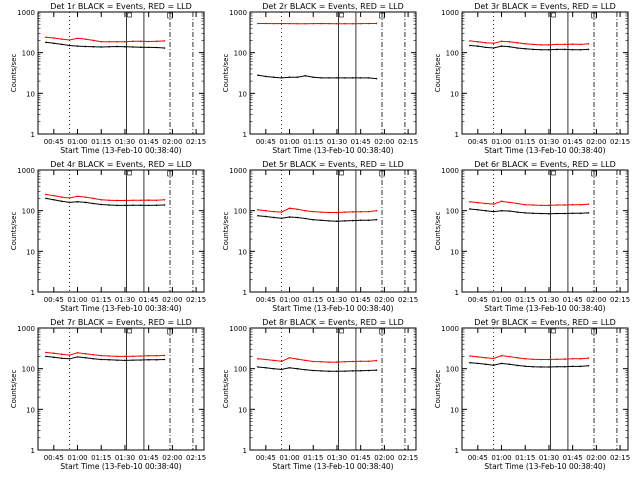 This screenshot has height=480, width=640. What do you see at coordinates (121, 164) in the screenshot?
I see `chart-title: Det 4r BLACK = Events, RED = LLD` at bounding box center [121, 164].